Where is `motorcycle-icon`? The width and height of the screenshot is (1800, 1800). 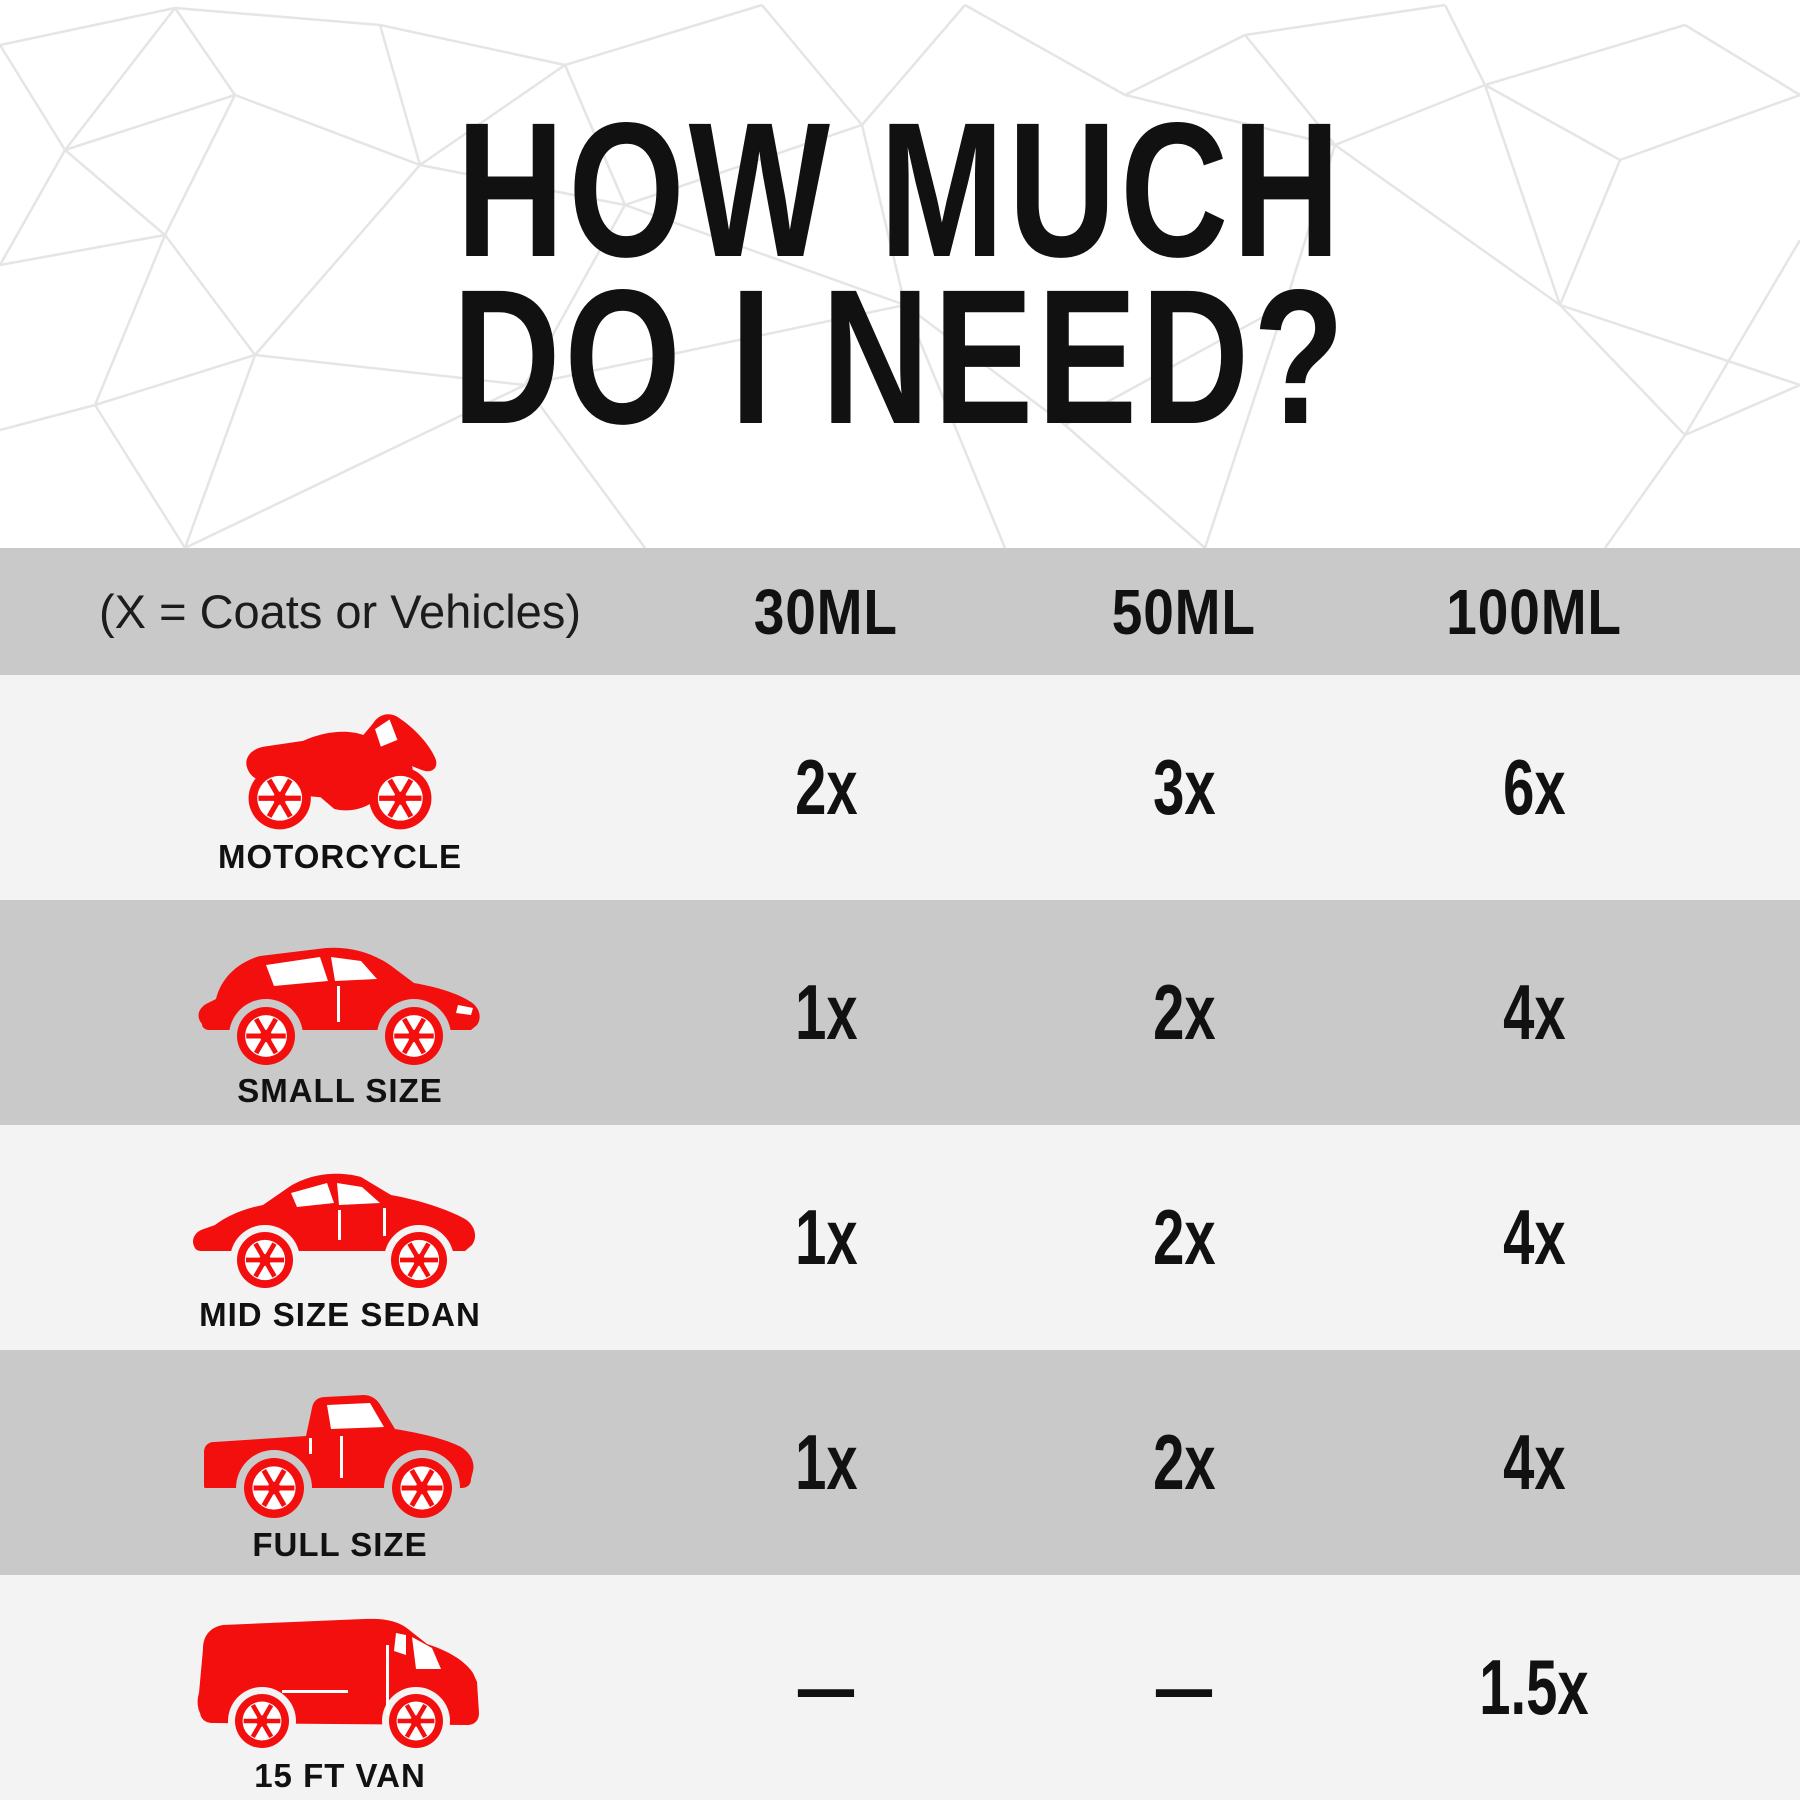 motorcycle-icon is located at coordinates (341, 771).